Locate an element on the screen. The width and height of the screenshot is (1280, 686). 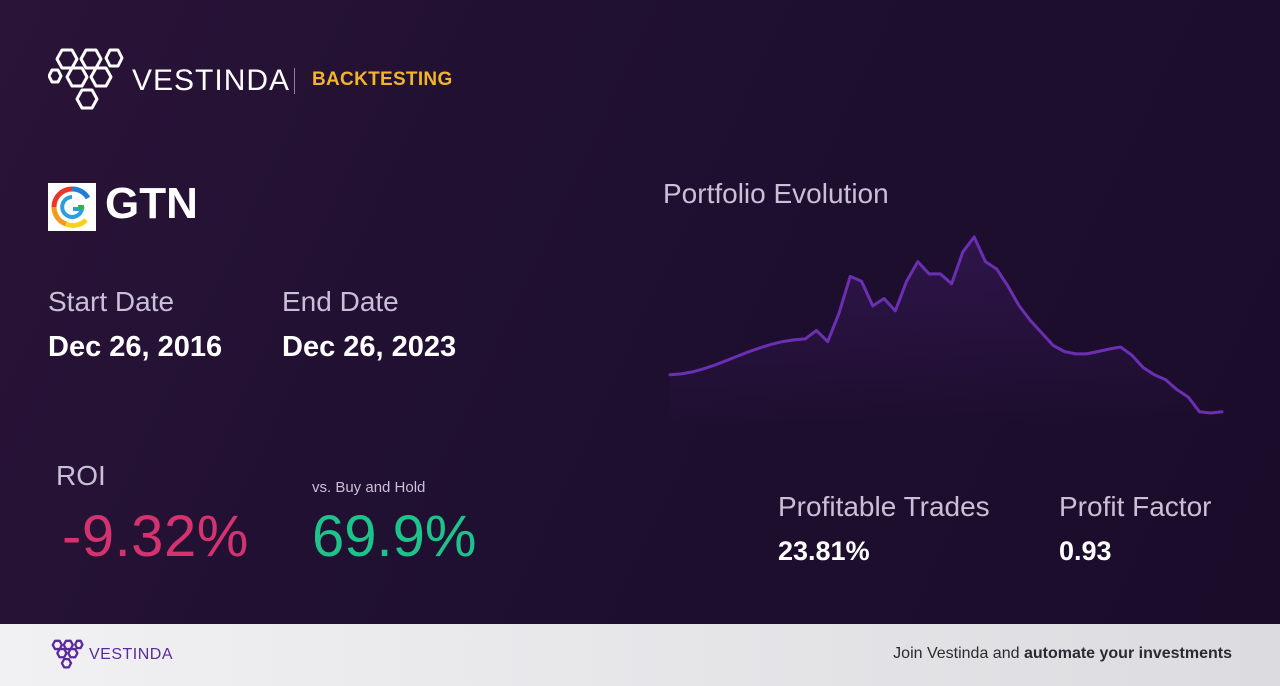
roi-label: ROI is located at coordinates (81, 475).